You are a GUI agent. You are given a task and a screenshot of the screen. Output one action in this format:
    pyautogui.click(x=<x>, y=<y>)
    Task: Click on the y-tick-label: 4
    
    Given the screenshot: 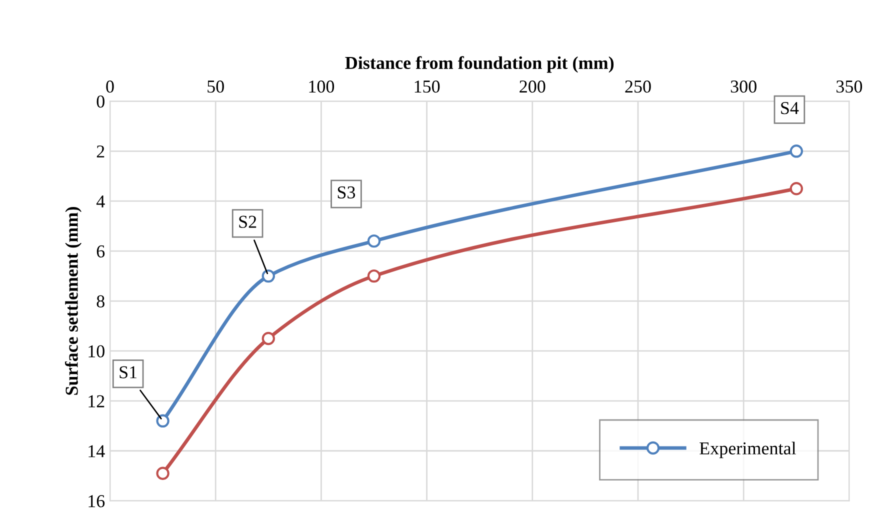 What is the action you would take?
    pyautogui.click(x=100, y=201)
    